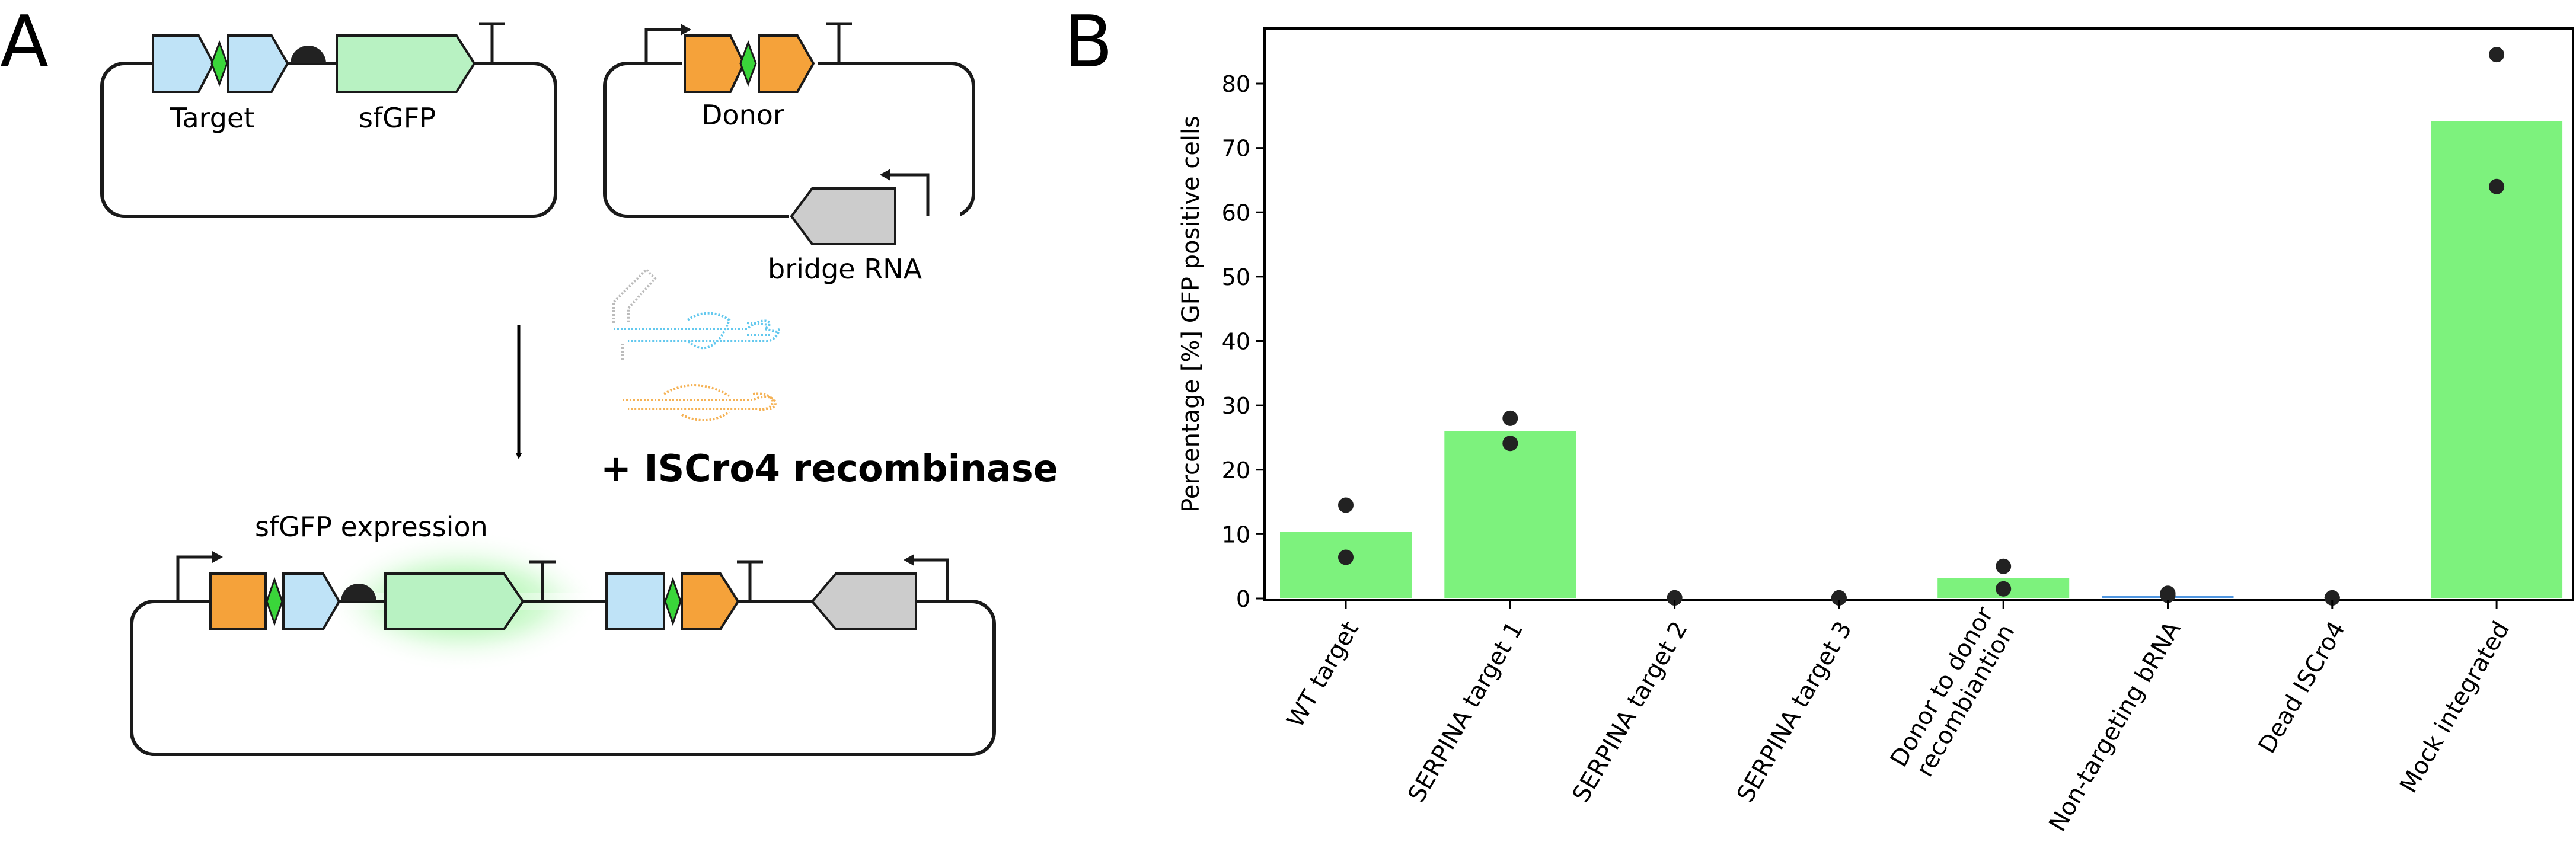  I want to click on x-tick-label: SERPINA target 1, so click(1465, 712).